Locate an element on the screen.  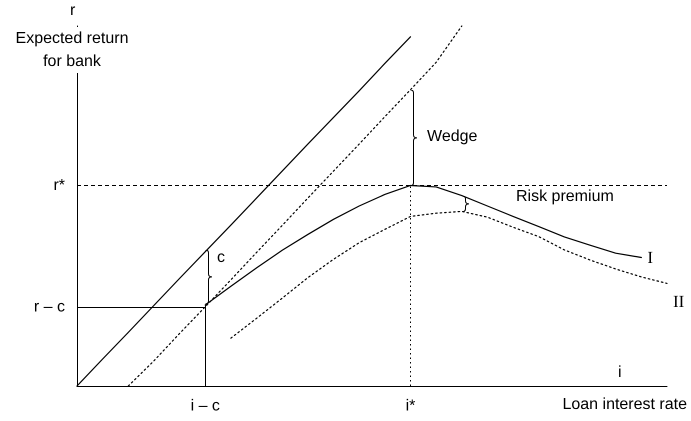
ref-line-label: r – c is located at coordinates (49, 307).